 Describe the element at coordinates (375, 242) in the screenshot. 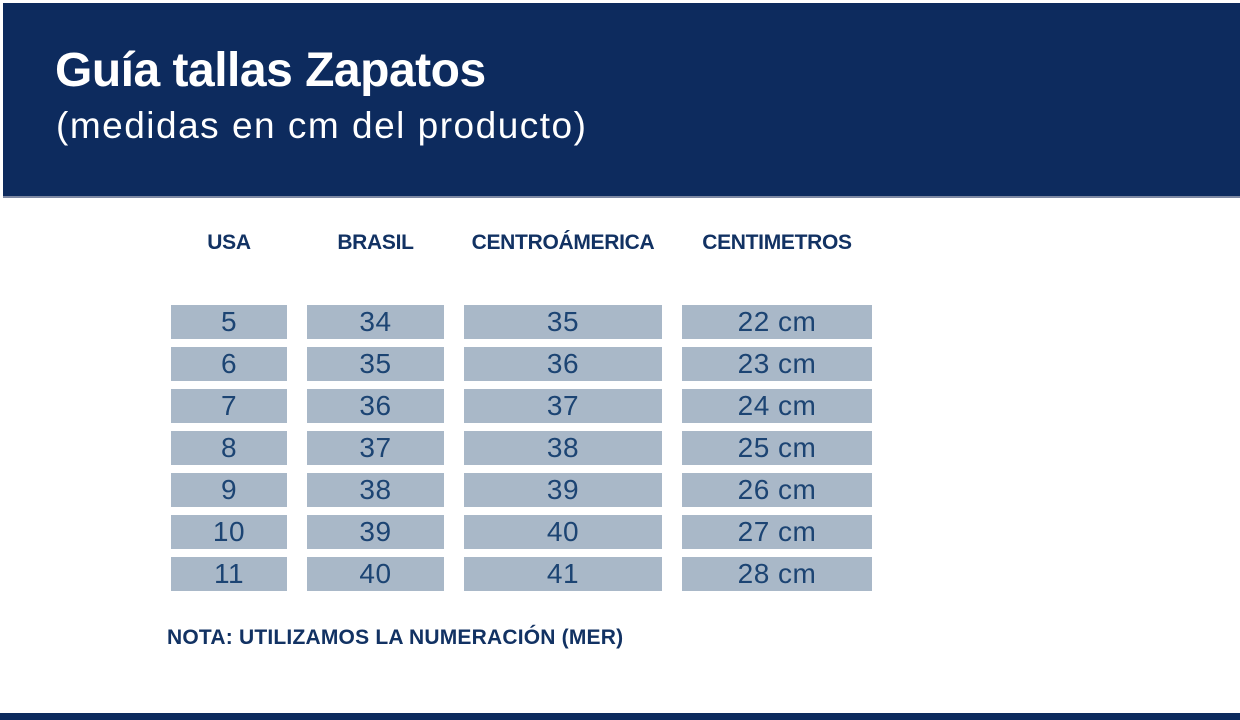

I see `column-header-brasil: BRASIL` at that location.